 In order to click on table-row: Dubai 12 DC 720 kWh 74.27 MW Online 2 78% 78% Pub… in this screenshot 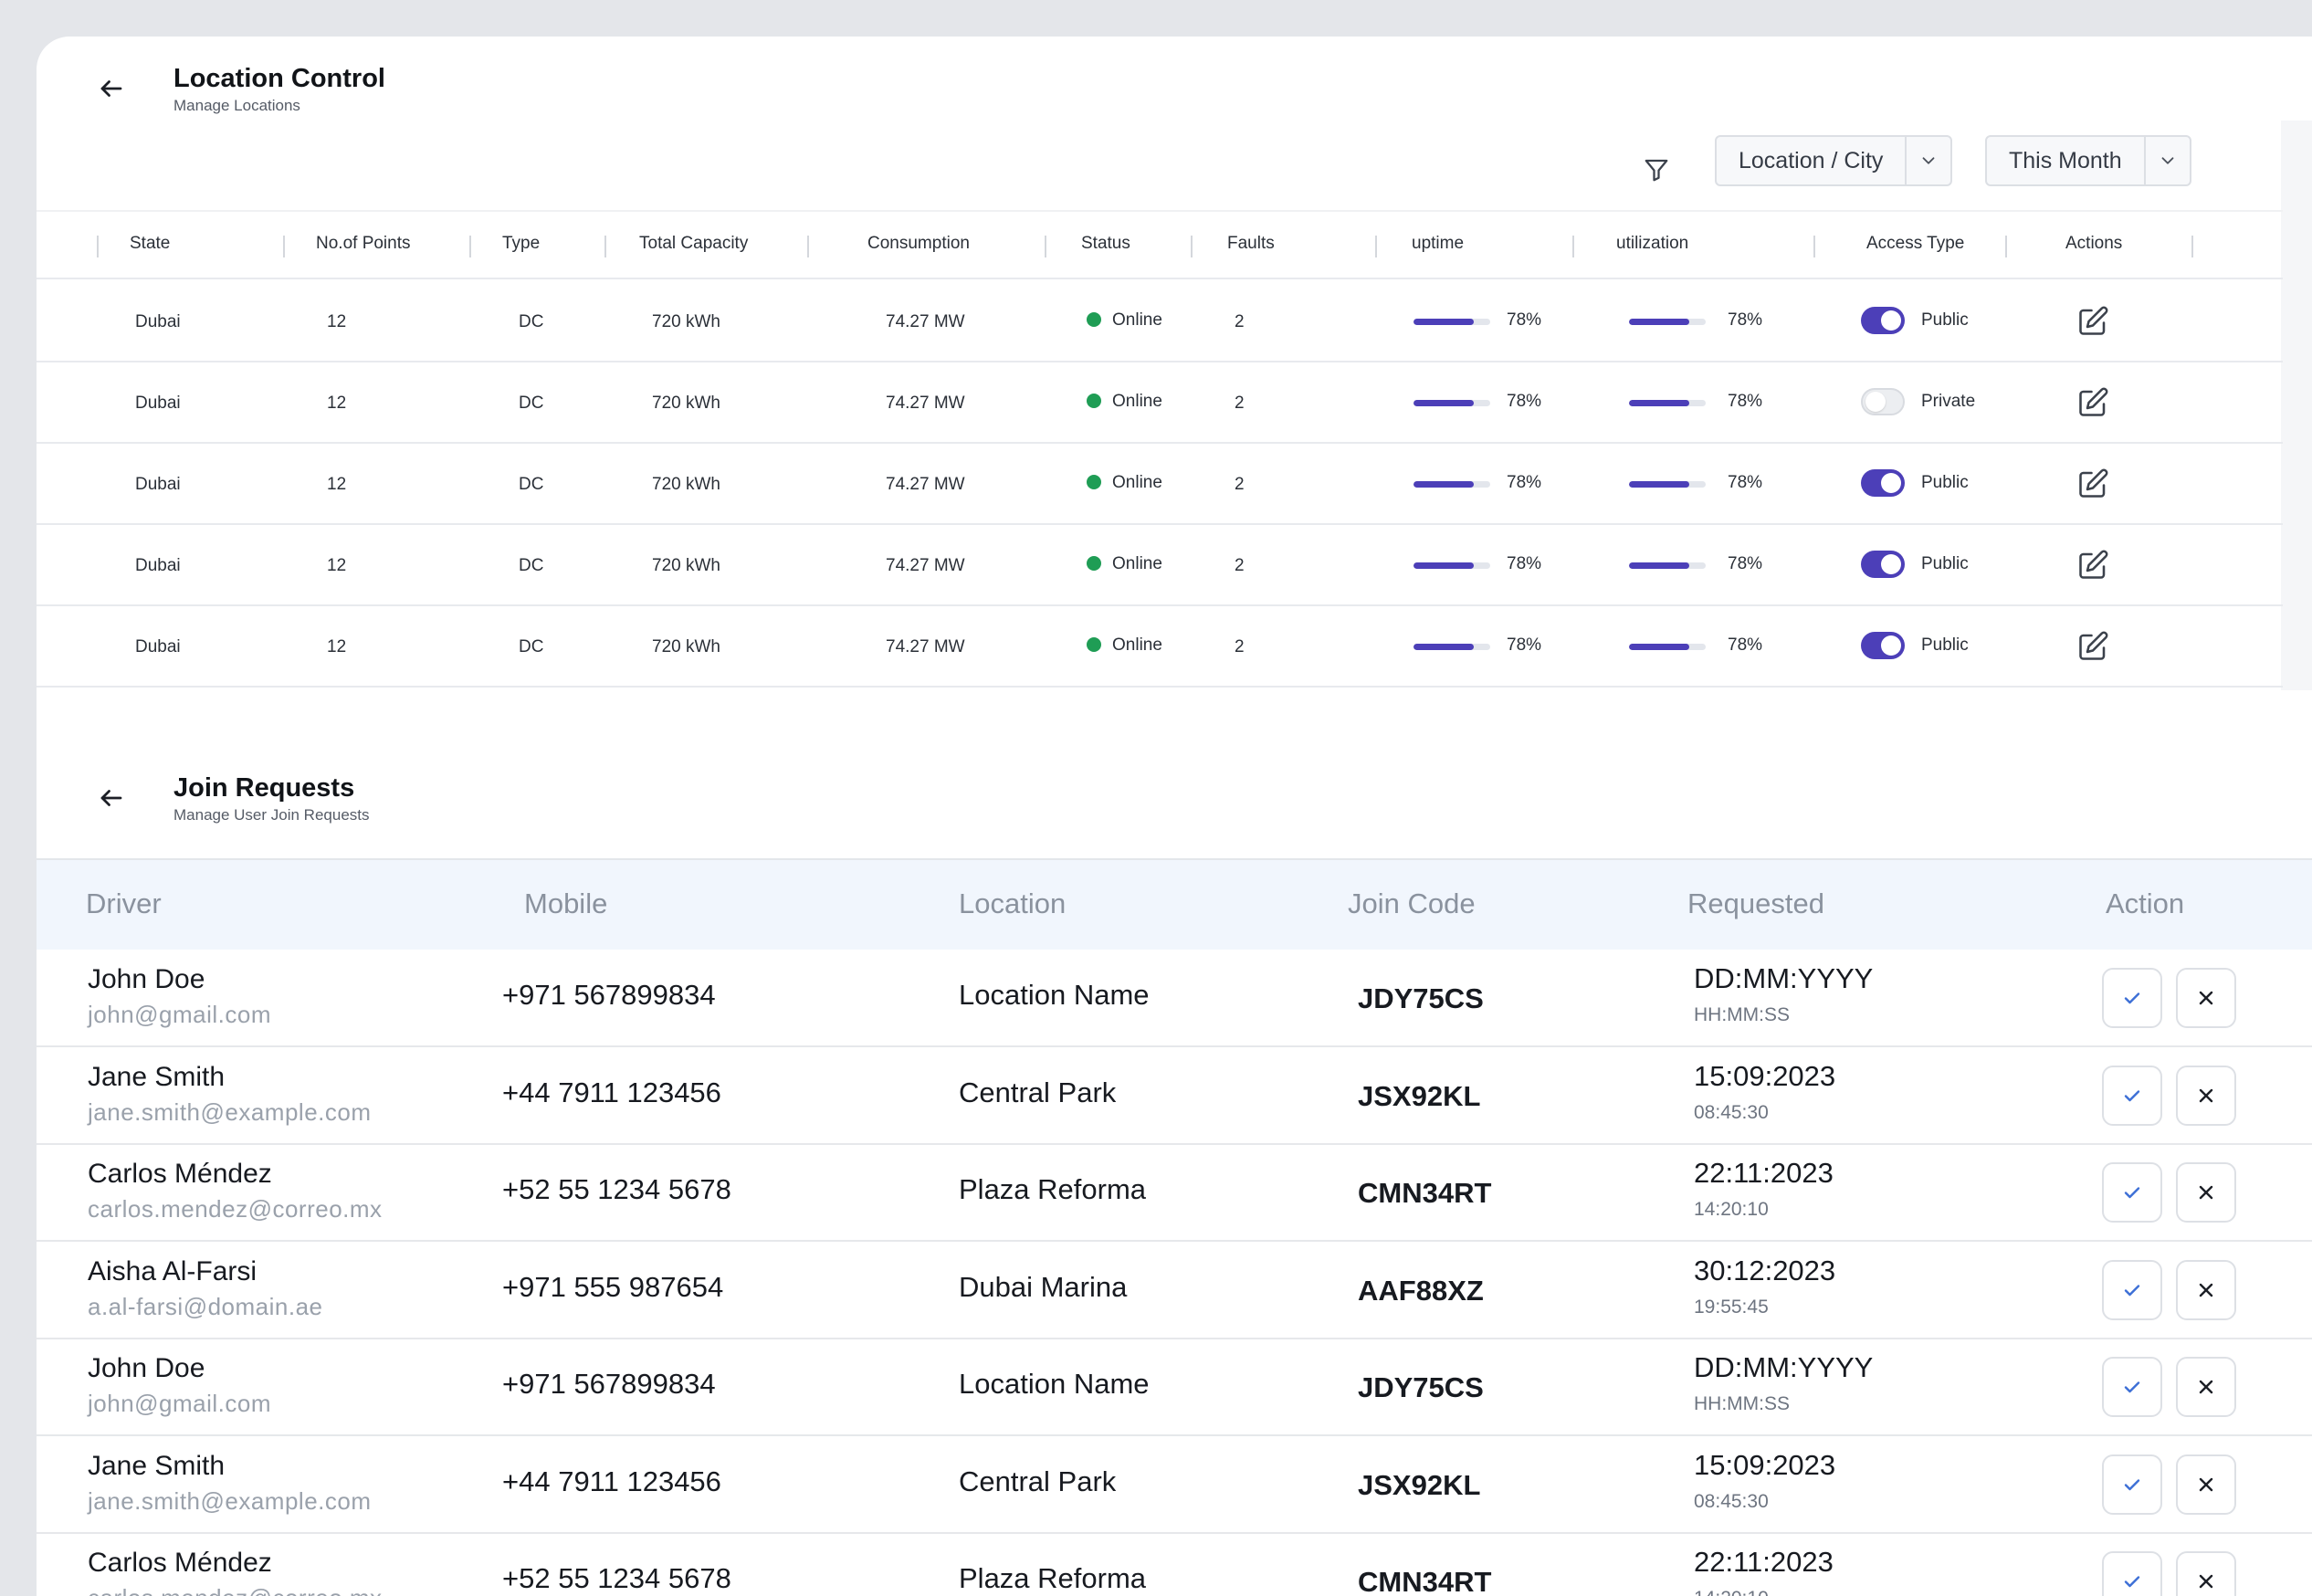, I will do `click(1160, 565)`.